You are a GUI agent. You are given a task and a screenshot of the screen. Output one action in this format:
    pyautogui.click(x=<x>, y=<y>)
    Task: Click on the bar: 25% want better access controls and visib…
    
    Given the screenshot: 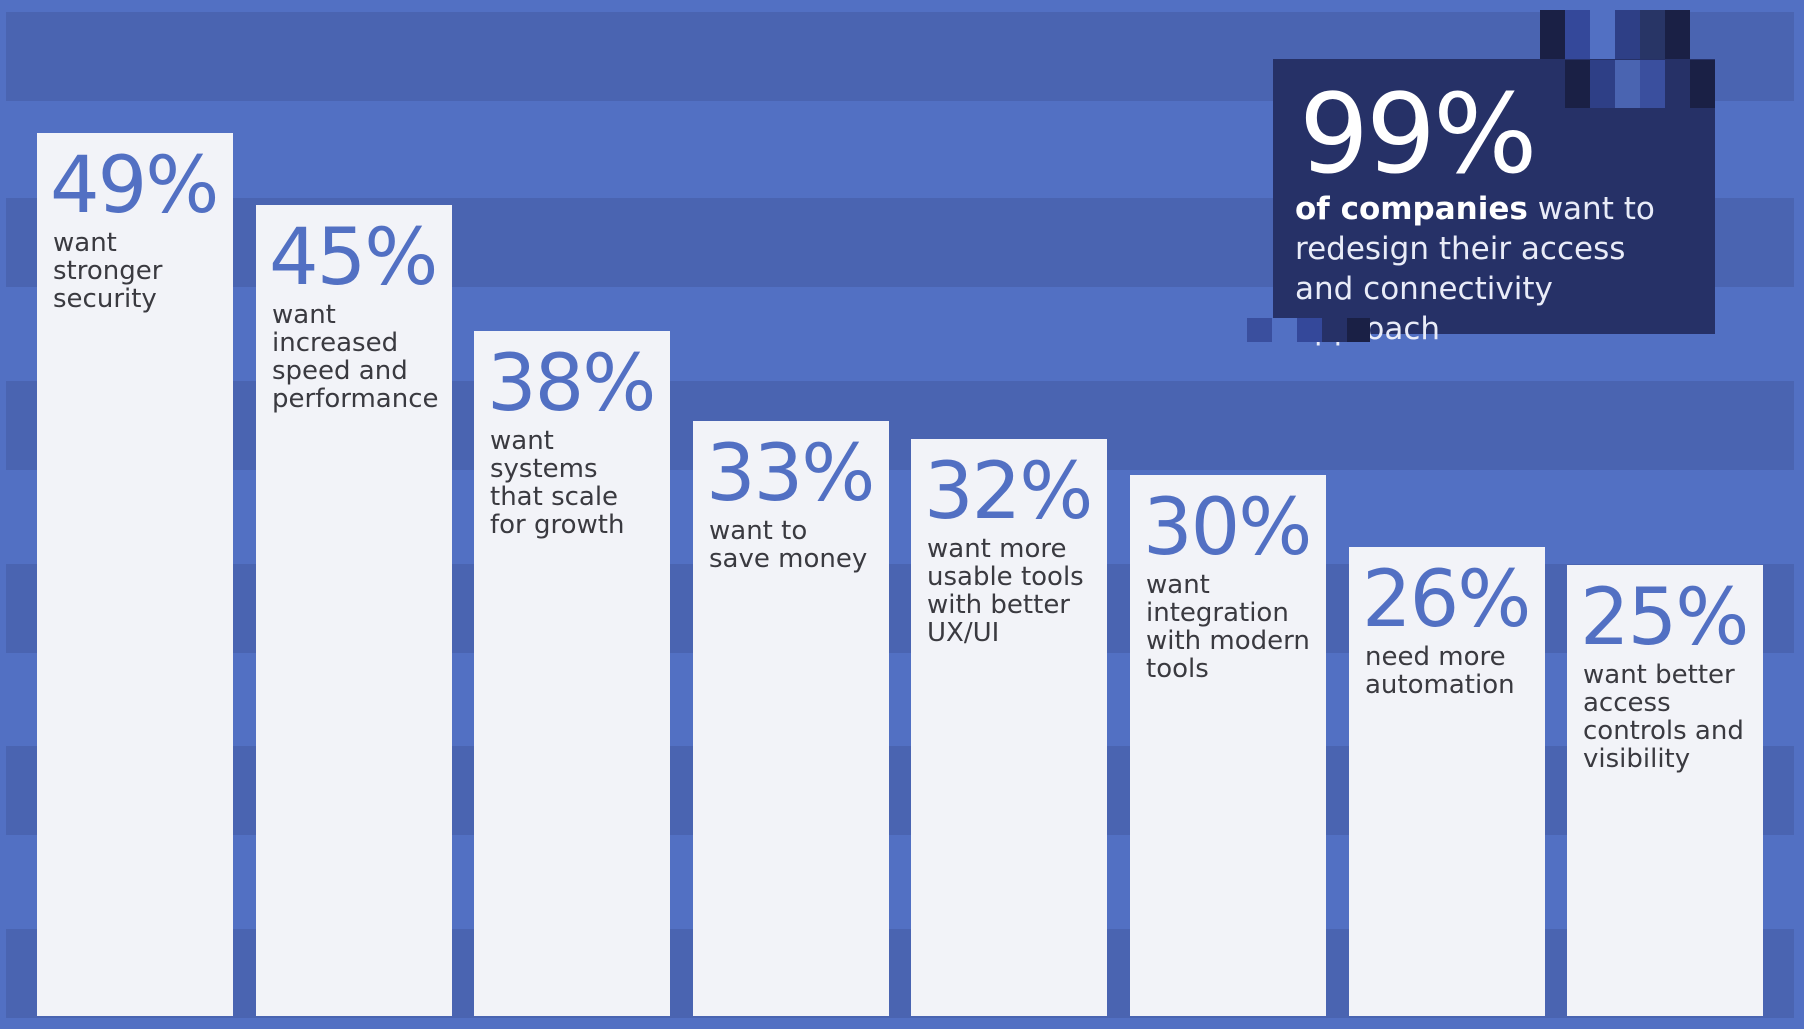 What is the action you would take?
    pyautogui.click(x=1665, y=790)
    